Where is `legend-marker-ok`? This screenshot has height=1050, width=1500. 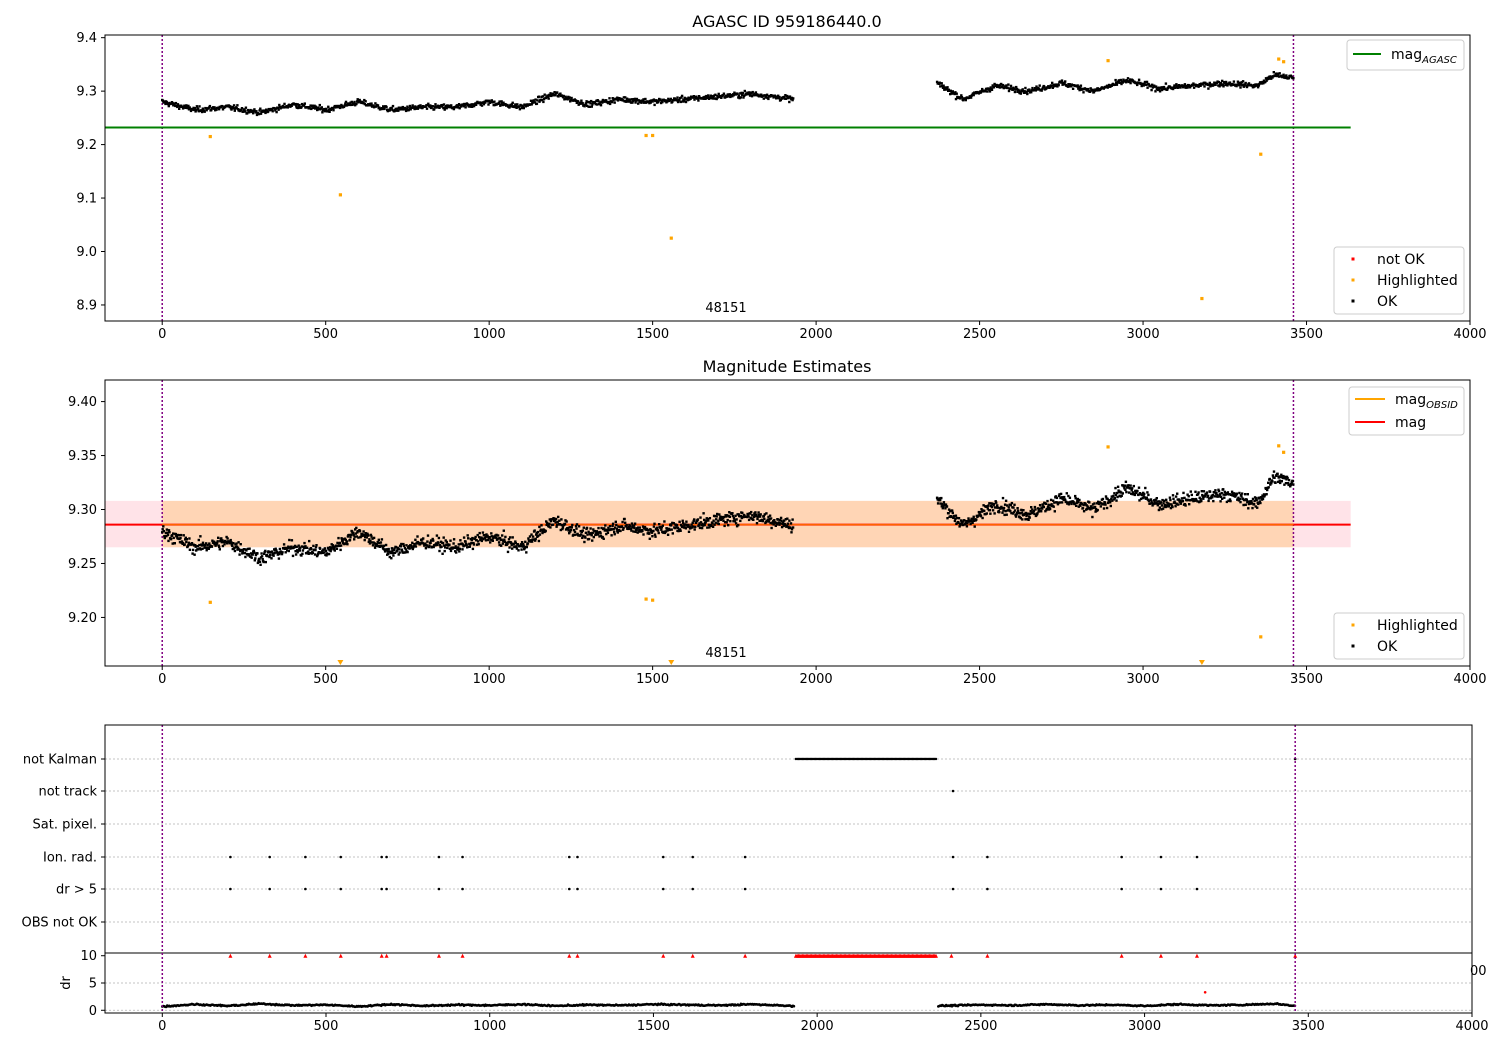
legend-marker-ok is located at coordinates (1353, 301).